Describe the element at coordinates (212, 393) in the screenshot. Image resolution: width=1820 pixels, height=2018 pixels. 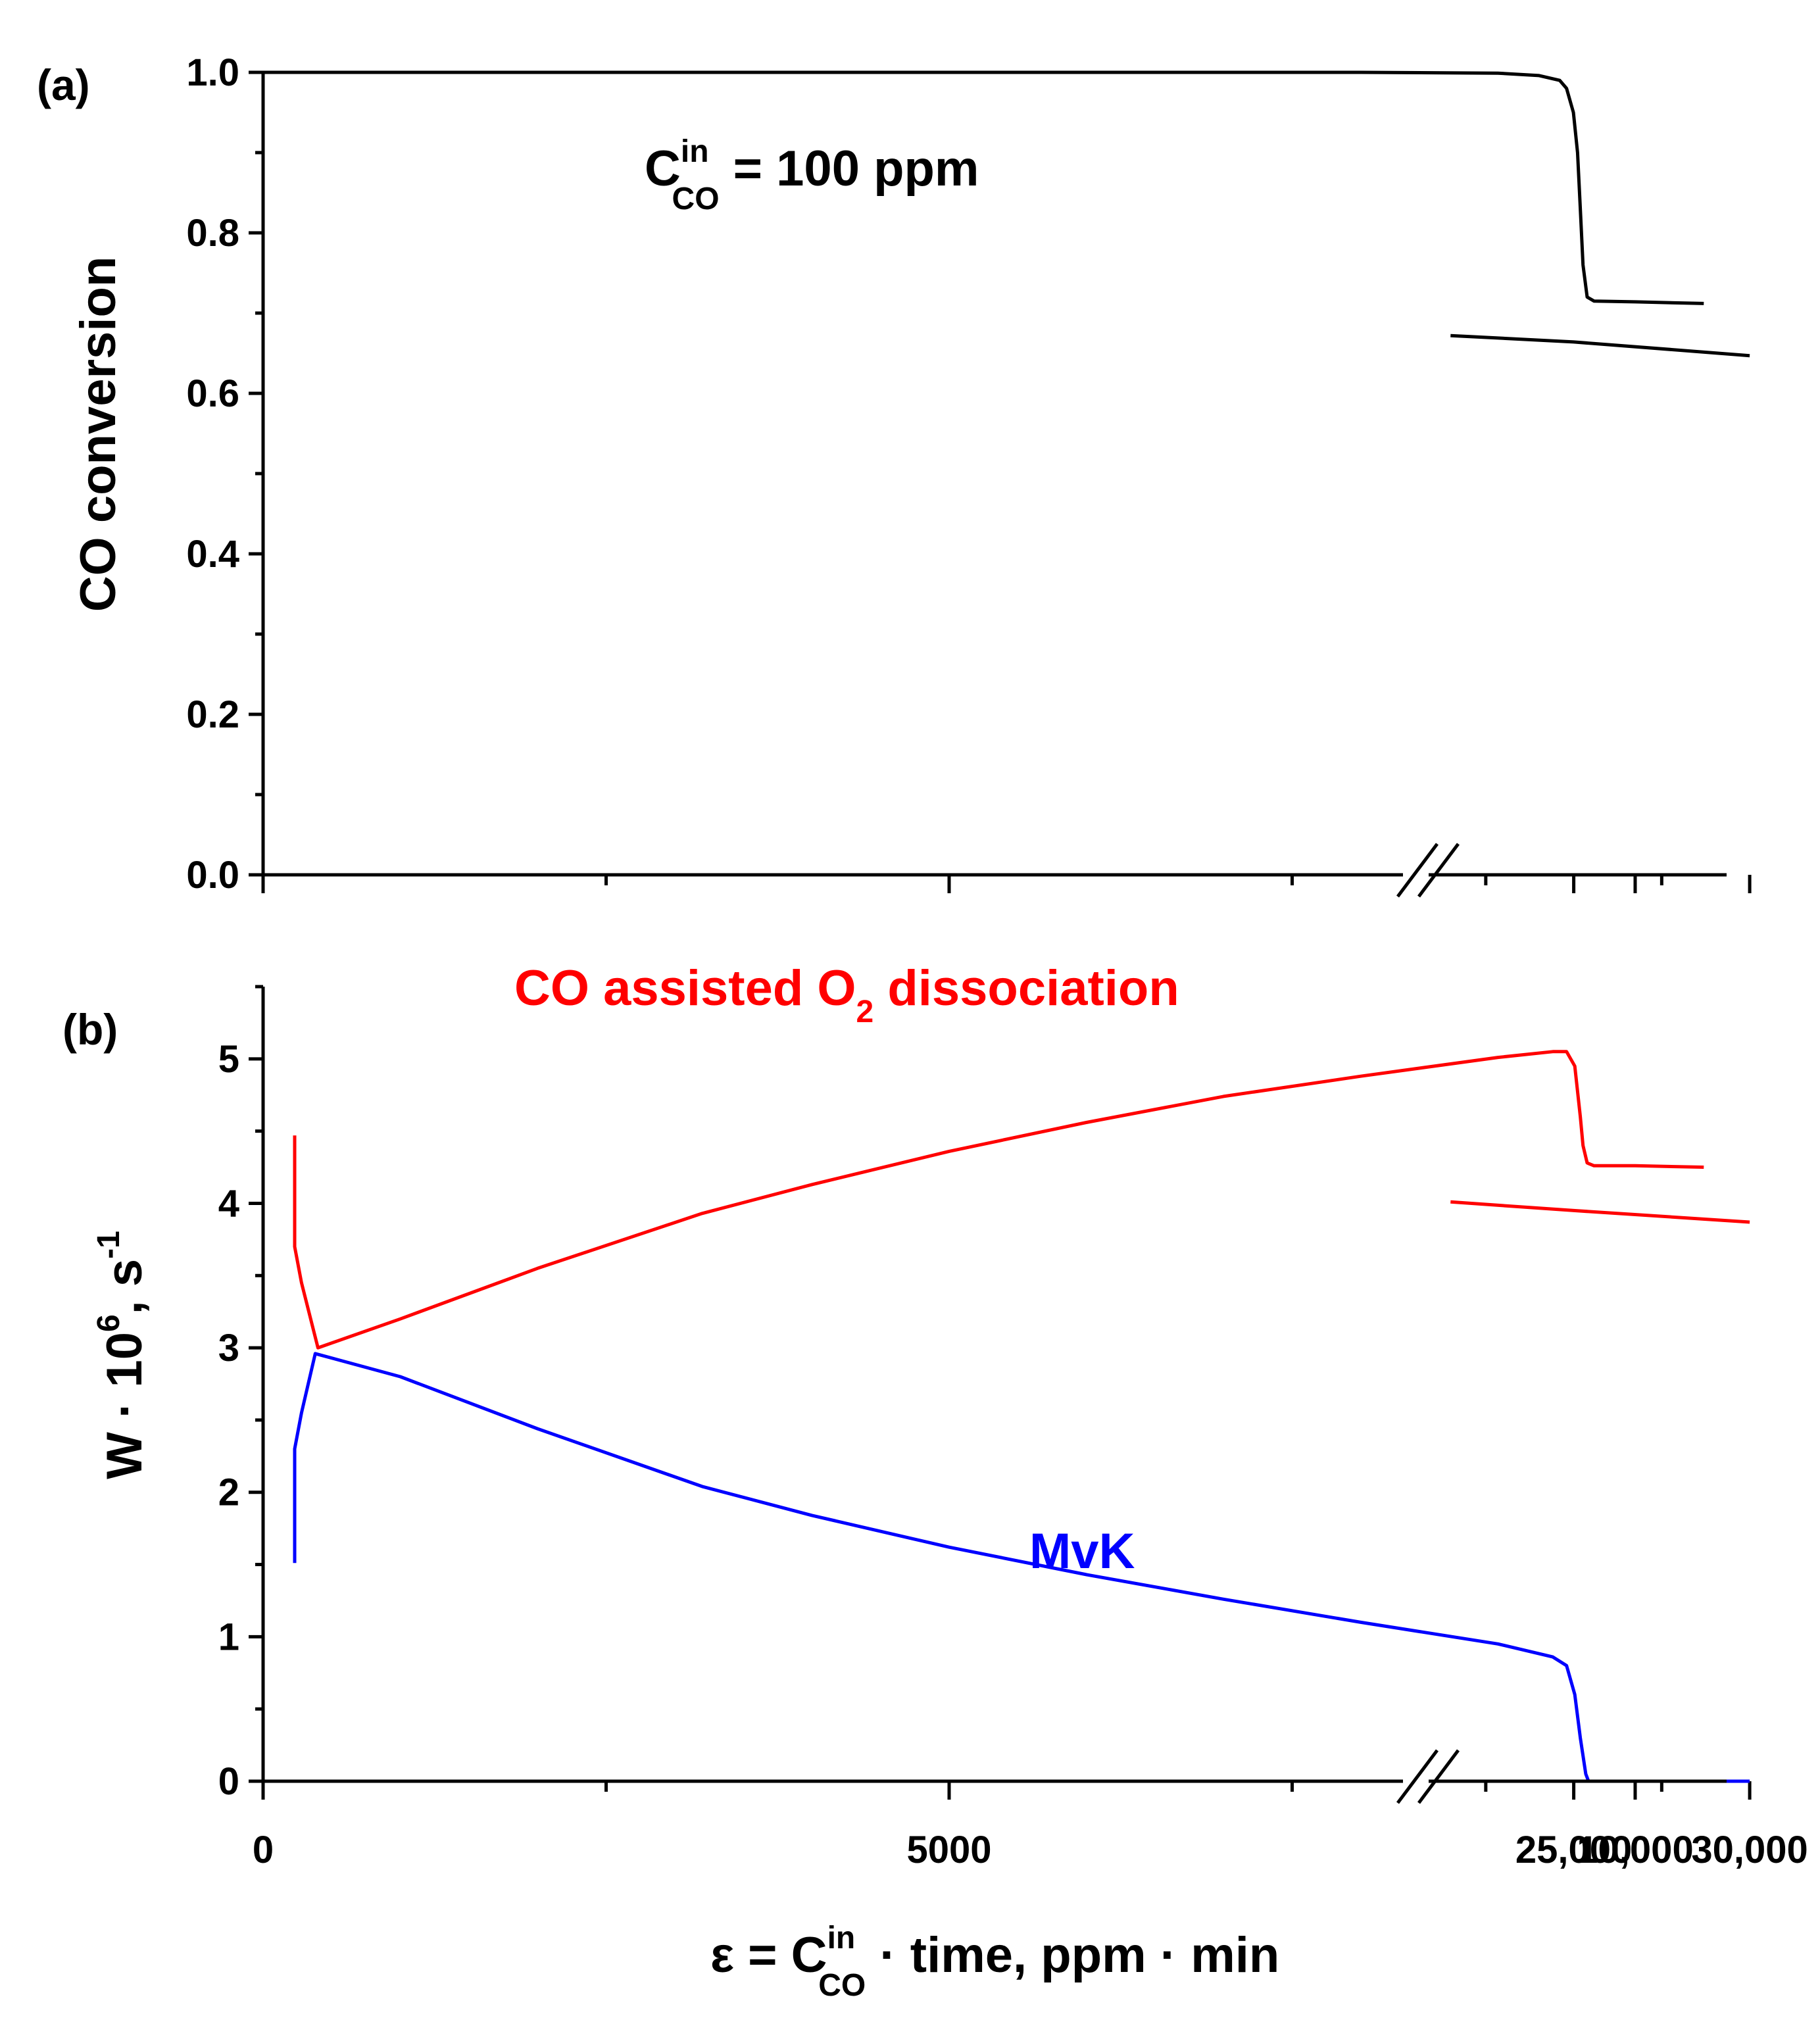
I see `panel-a-ytick-label: 0.6` at that location.